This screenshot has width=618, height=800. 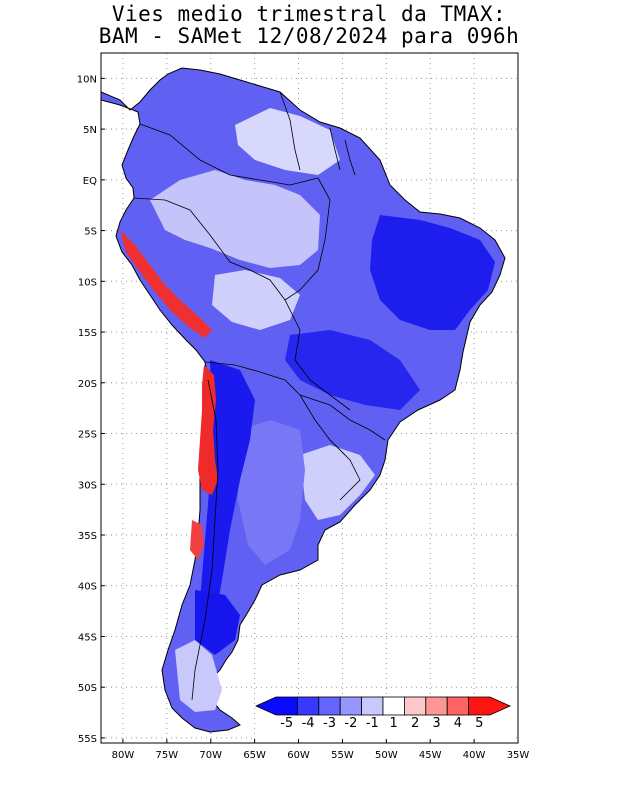 I want to click on longitude-tick-labels: 80W 75W 70W 65W 60W 55W 50W 45W 40W 35W, so click(x=321, y=750).